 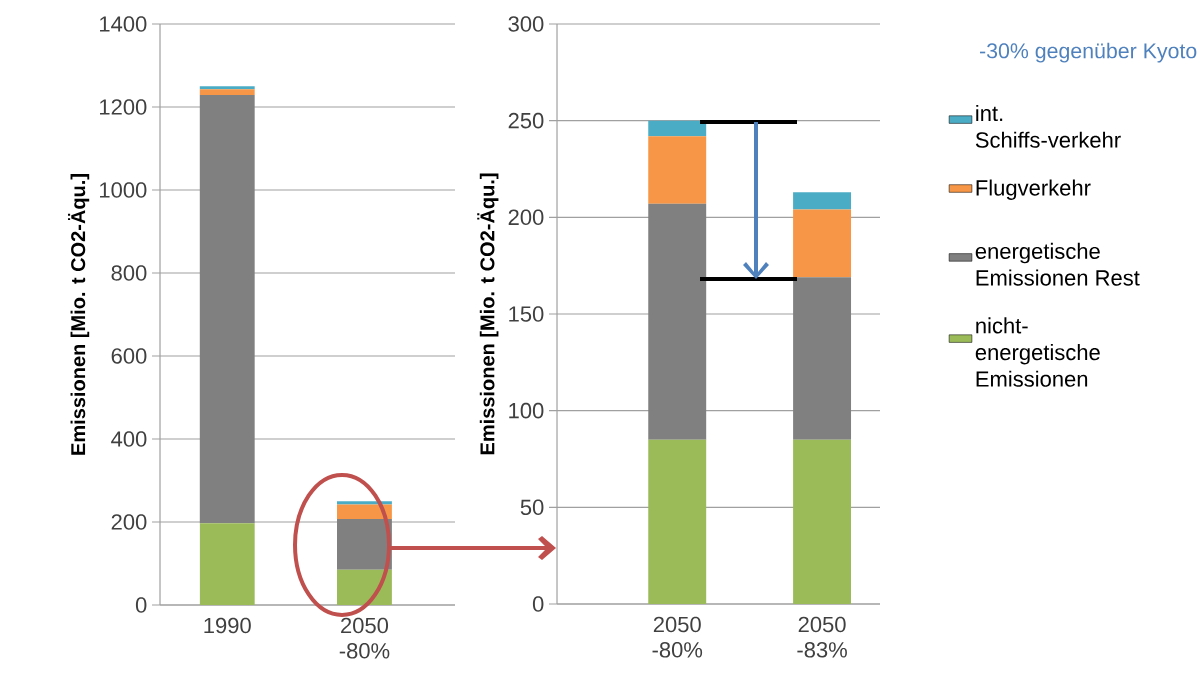 I want to click on y-tick-label: 1400, so click(x=123, y=24).